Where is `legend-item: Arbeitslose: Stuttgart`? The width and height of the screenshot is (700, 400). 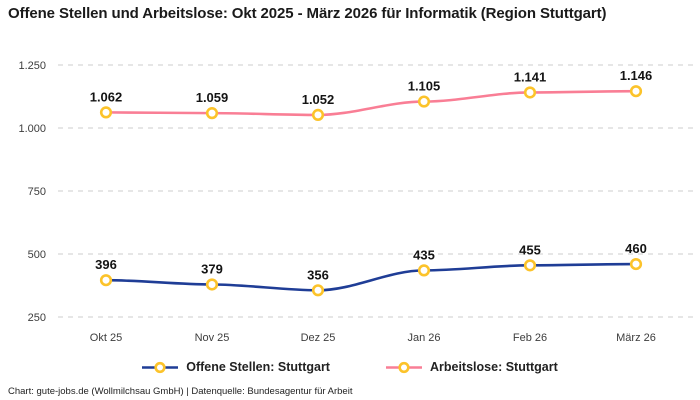 legend-item: Arbeitslose: Stuttgart is located at coordinates (471, 367).